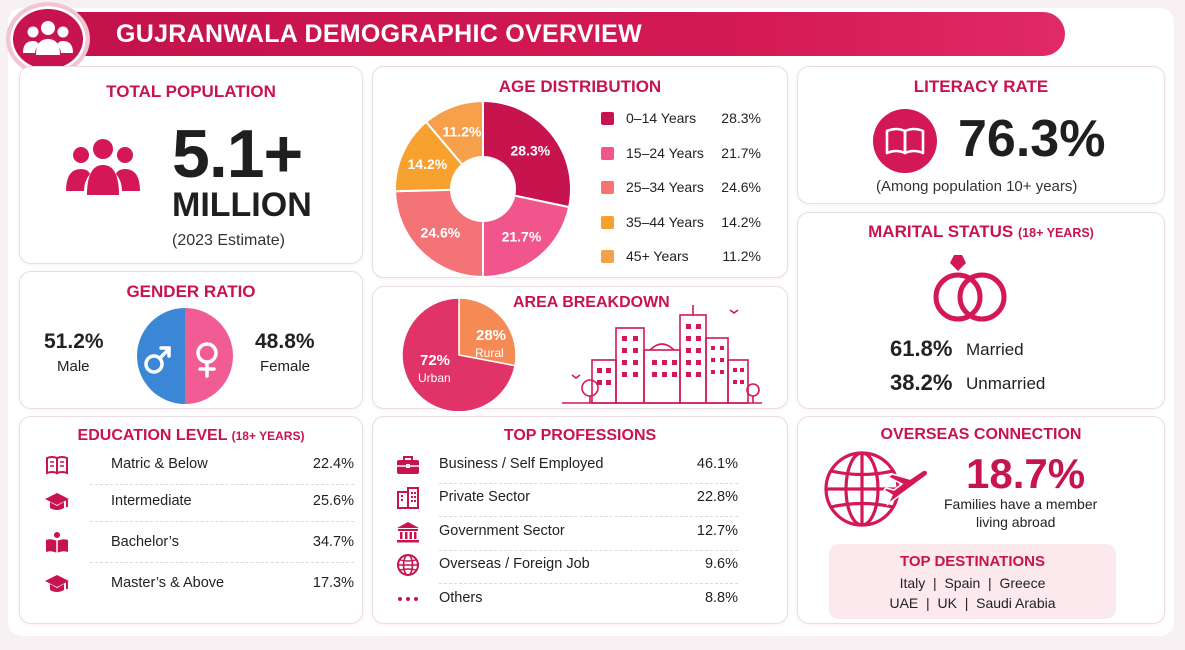 The width and height of the screenshot is (1185, 650). I want to click on rural-slice, so click(487, 332).